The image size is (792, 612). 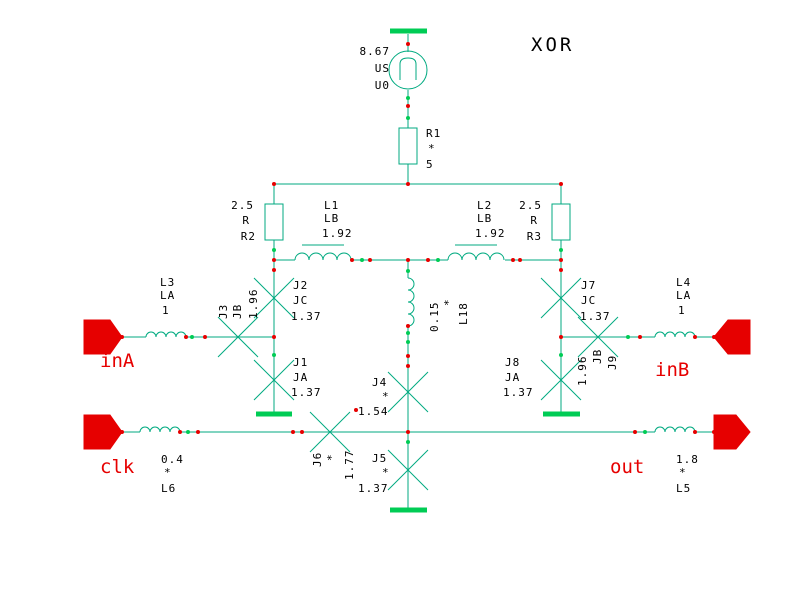 What do you see at coordinates (490, 233) in the screenshot?
I see `l2-value: 1.92` at bounding box center [490, 233].